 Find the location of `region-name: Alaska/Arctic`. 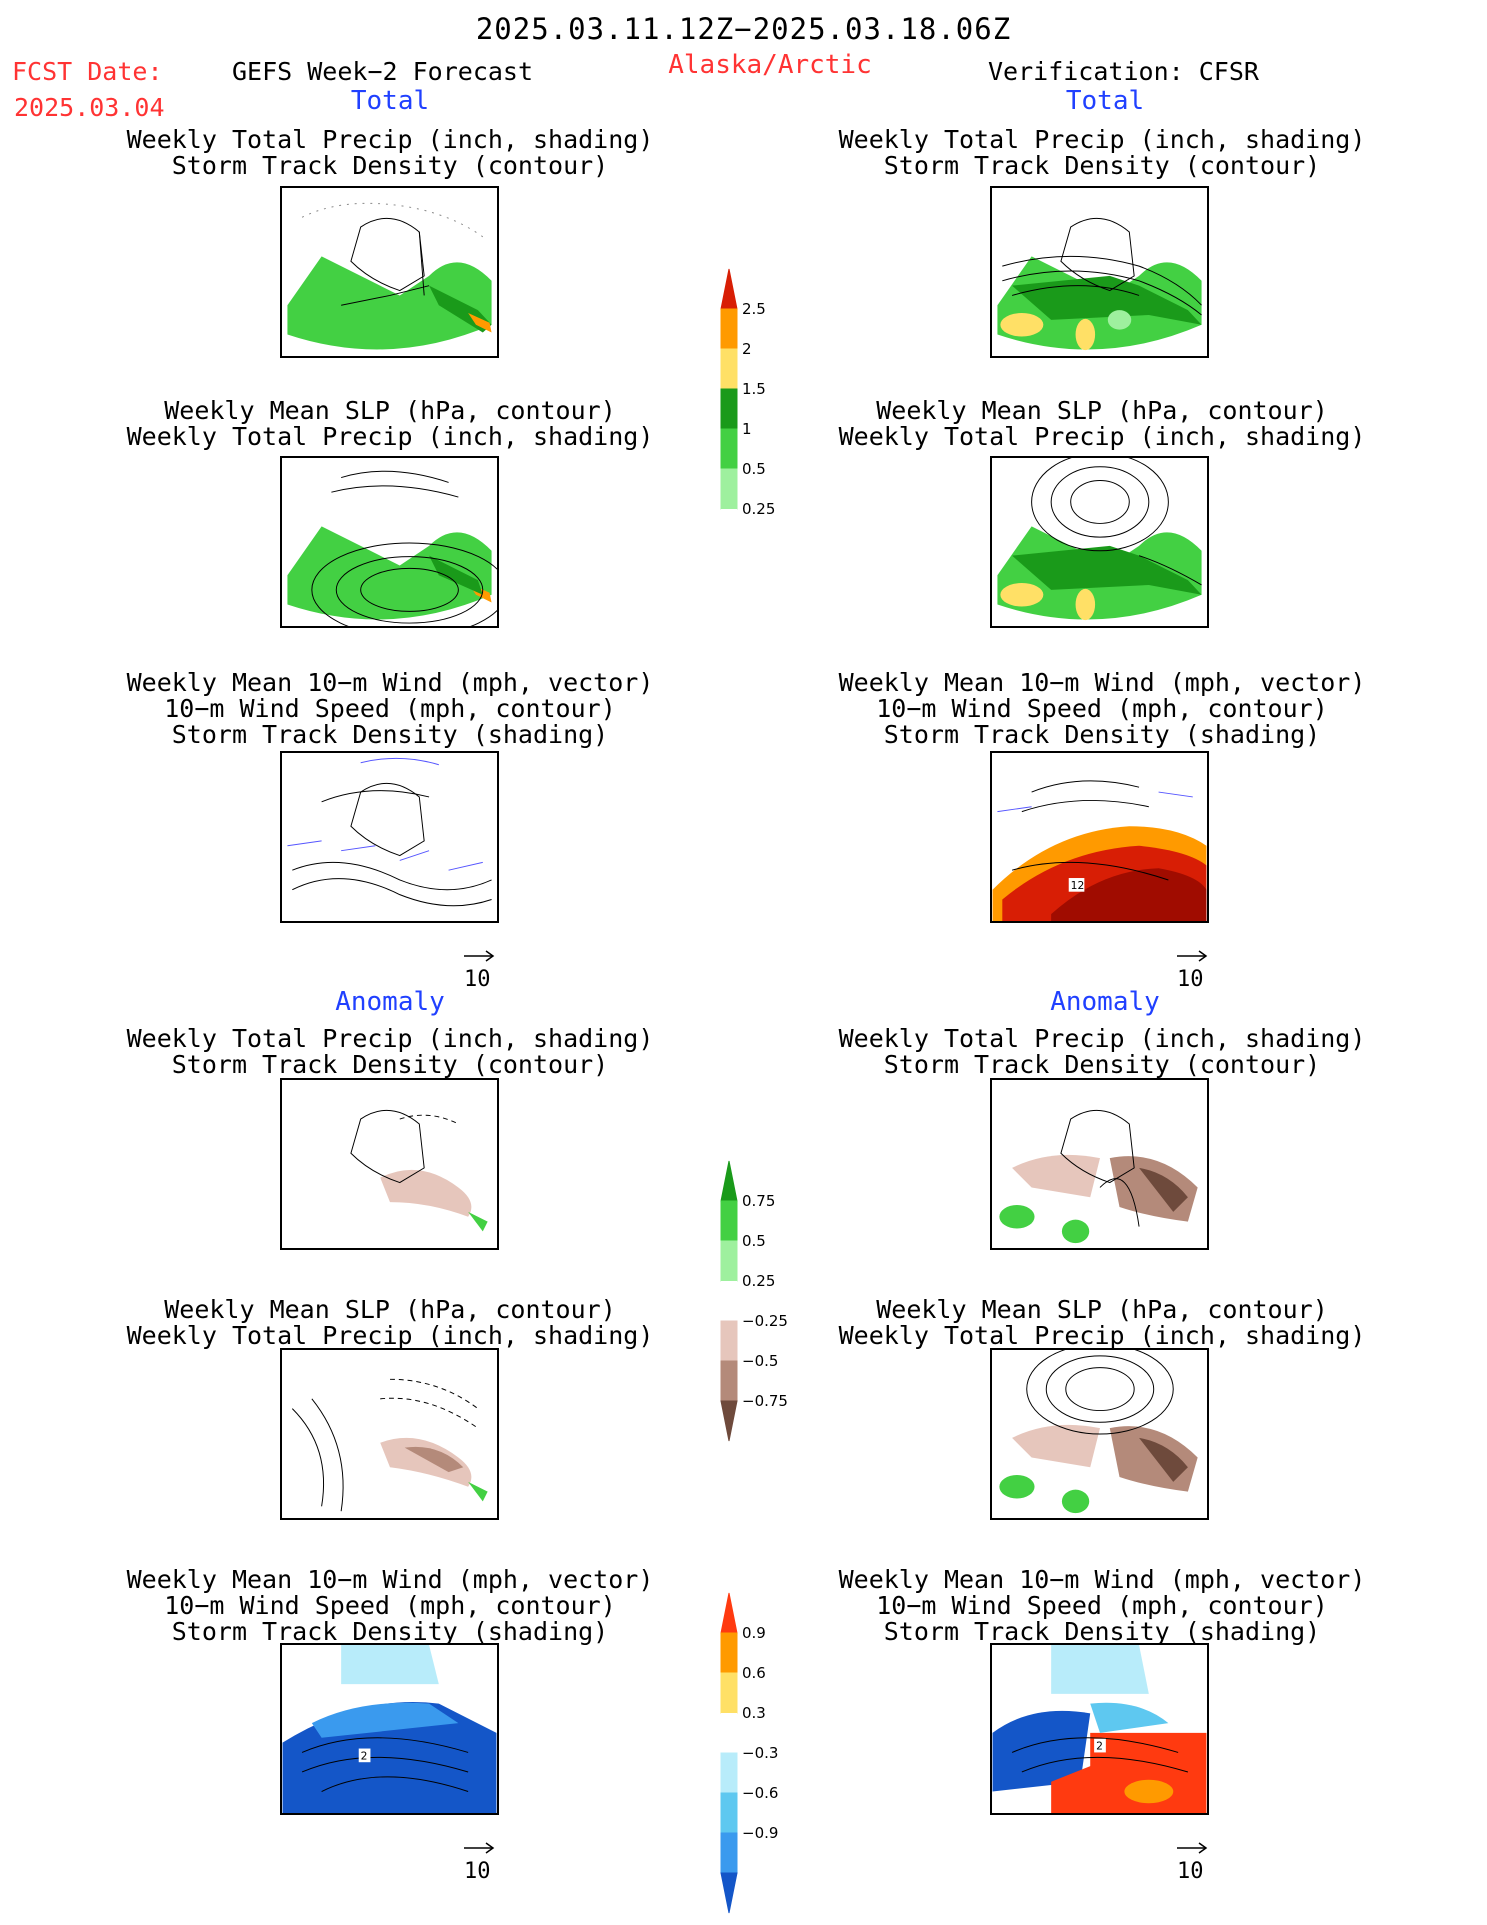

region-name: Alaska/Arctic is located at coordinates (770, 65).